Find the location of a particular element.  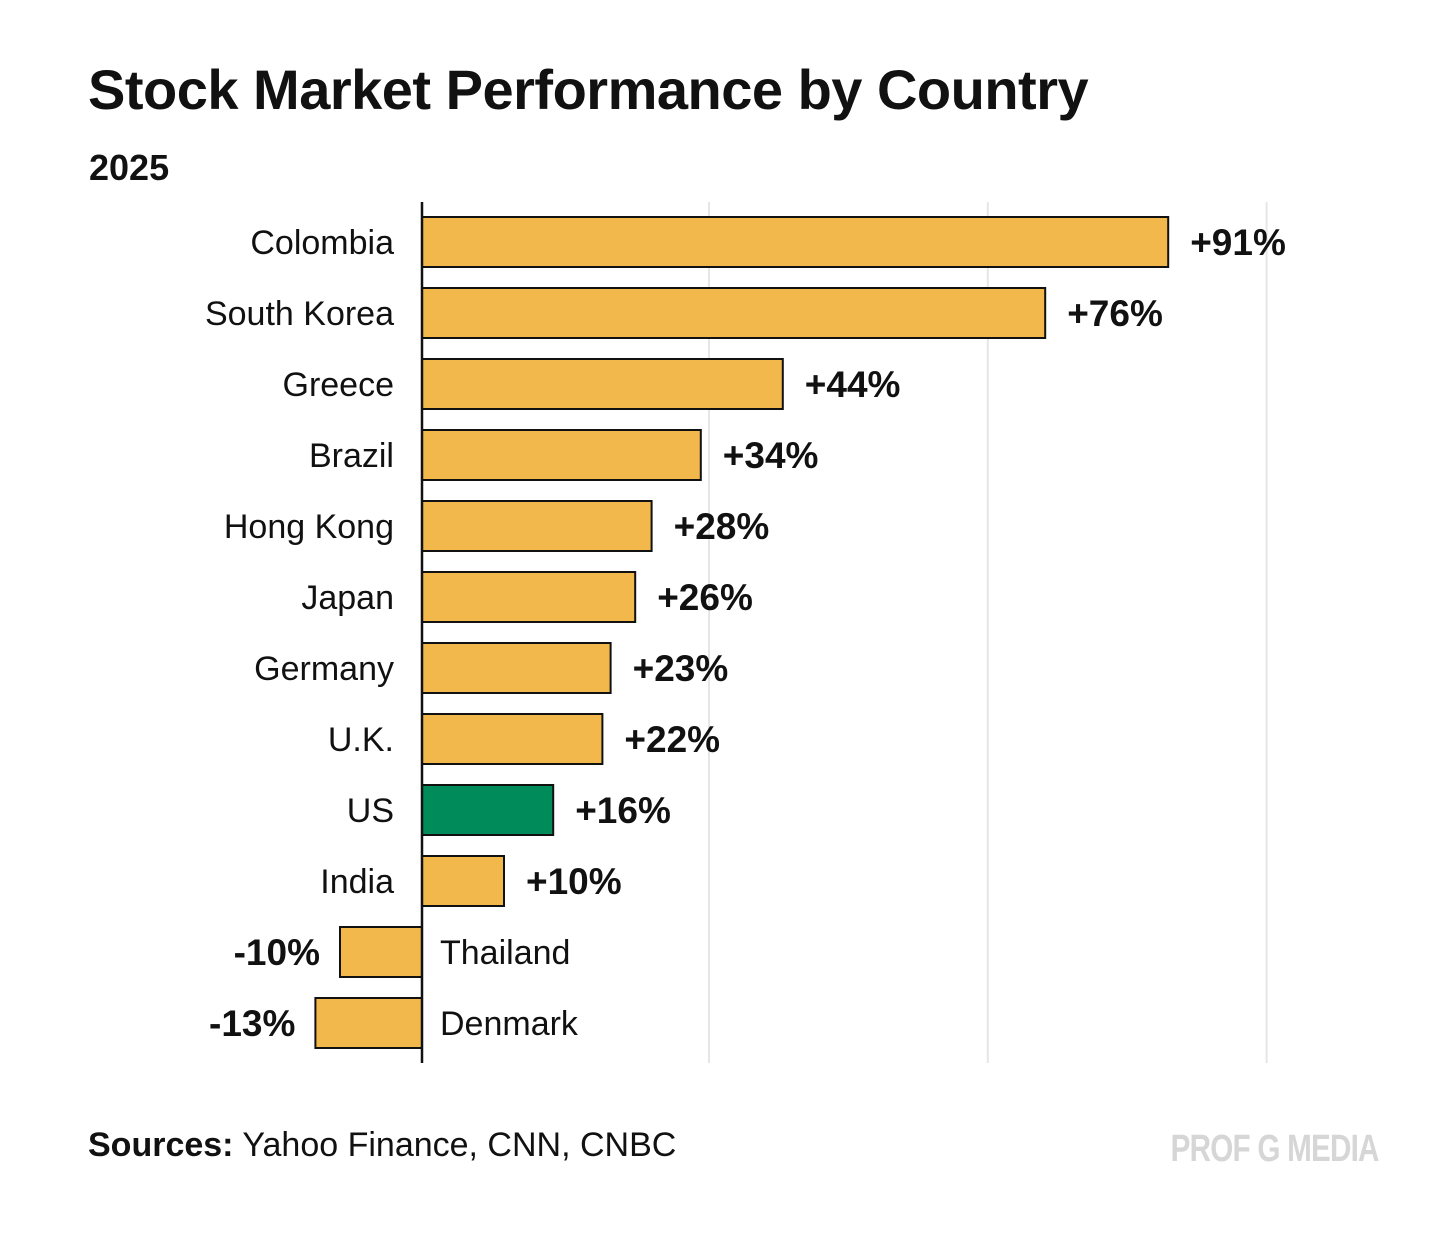

bar-thailand is located at coordinates (381, 952).